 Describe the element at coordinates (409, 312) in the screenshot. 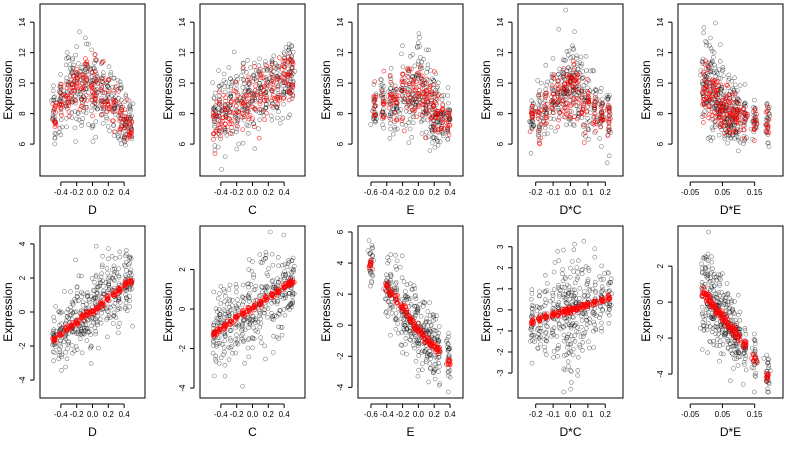

I see `fitted-series` at that location.